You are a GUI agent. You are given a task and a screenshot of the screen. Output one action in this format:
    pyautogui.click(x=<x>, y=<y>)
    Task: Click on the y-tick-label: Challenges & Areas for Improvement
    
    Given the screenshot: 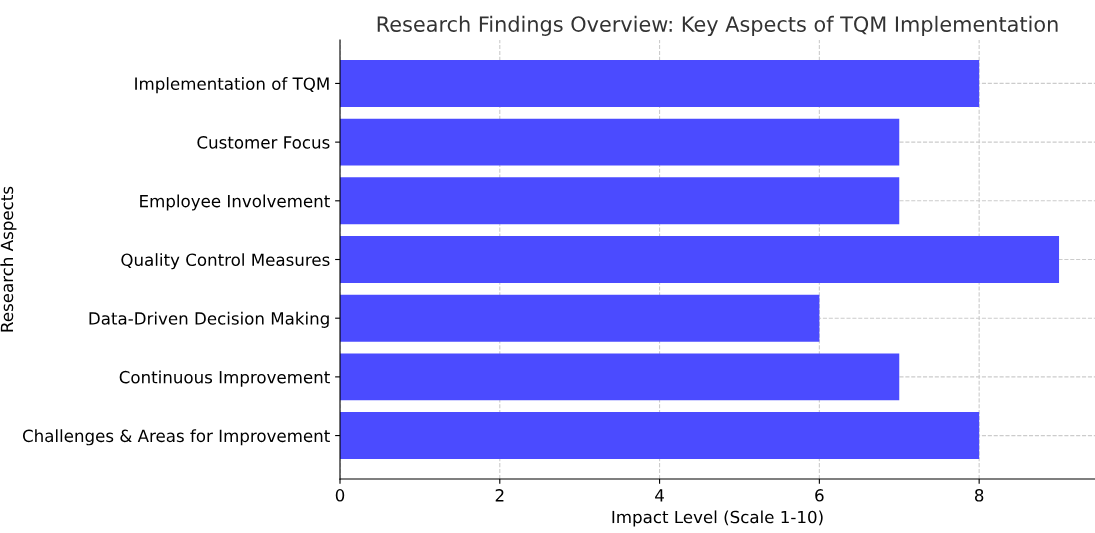 What is the action you would take?
    pyautogui.click(x=176, y=437)
    